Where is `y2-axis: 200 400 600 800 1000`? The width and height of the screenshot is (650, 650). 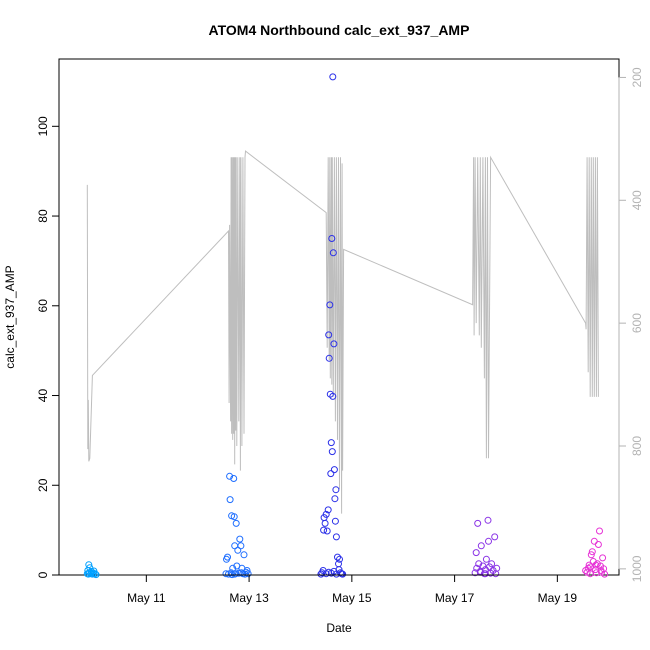
y2-axis: 200 400 600 800 1000 is located at coordinates (631, 324).